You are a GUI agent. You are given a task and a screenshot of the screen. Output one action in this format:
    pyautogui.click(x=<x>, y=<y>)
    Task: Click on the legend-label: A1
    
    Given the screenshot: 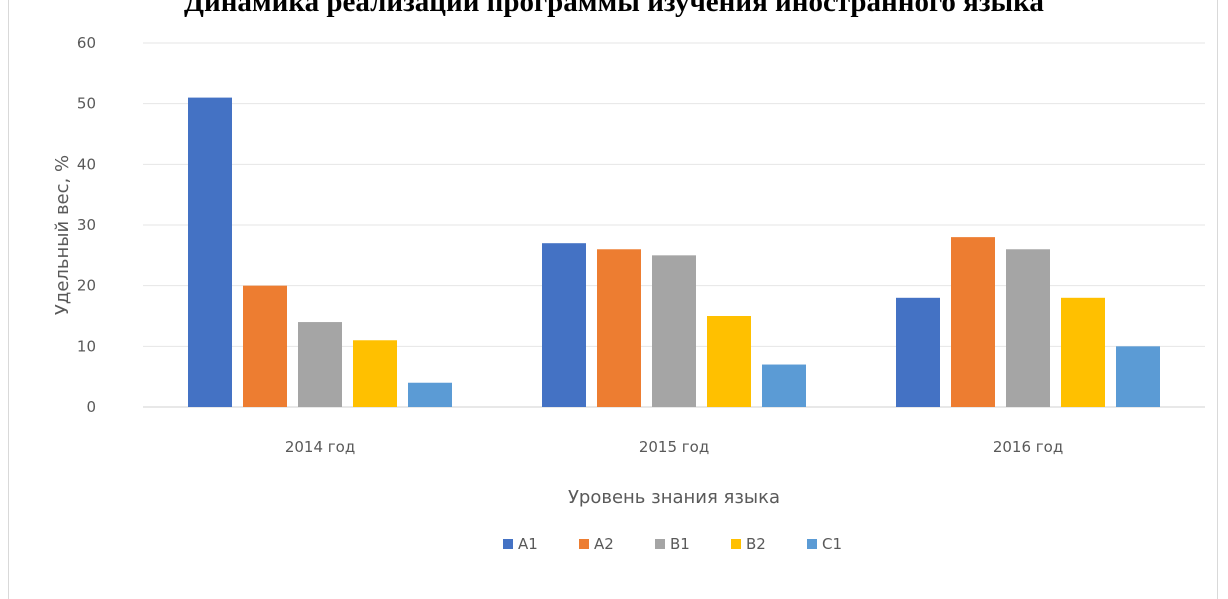 What is the action you would take?
    pyautogui.click(x=528, y=544)
    